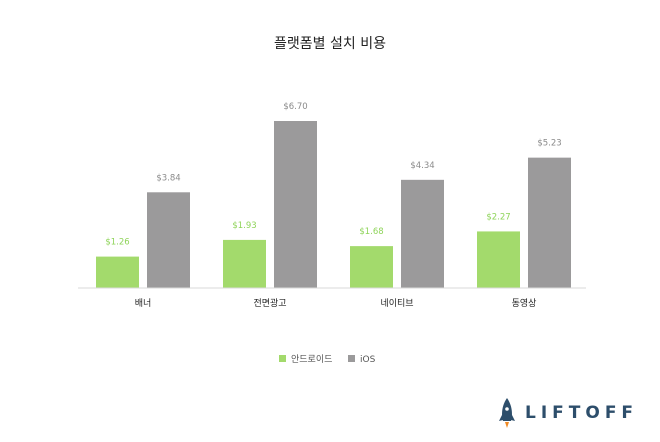  Describe the element at coordinates (371, 232) in the screenshot. I see `android-value-label-2: $1.68` at that location.